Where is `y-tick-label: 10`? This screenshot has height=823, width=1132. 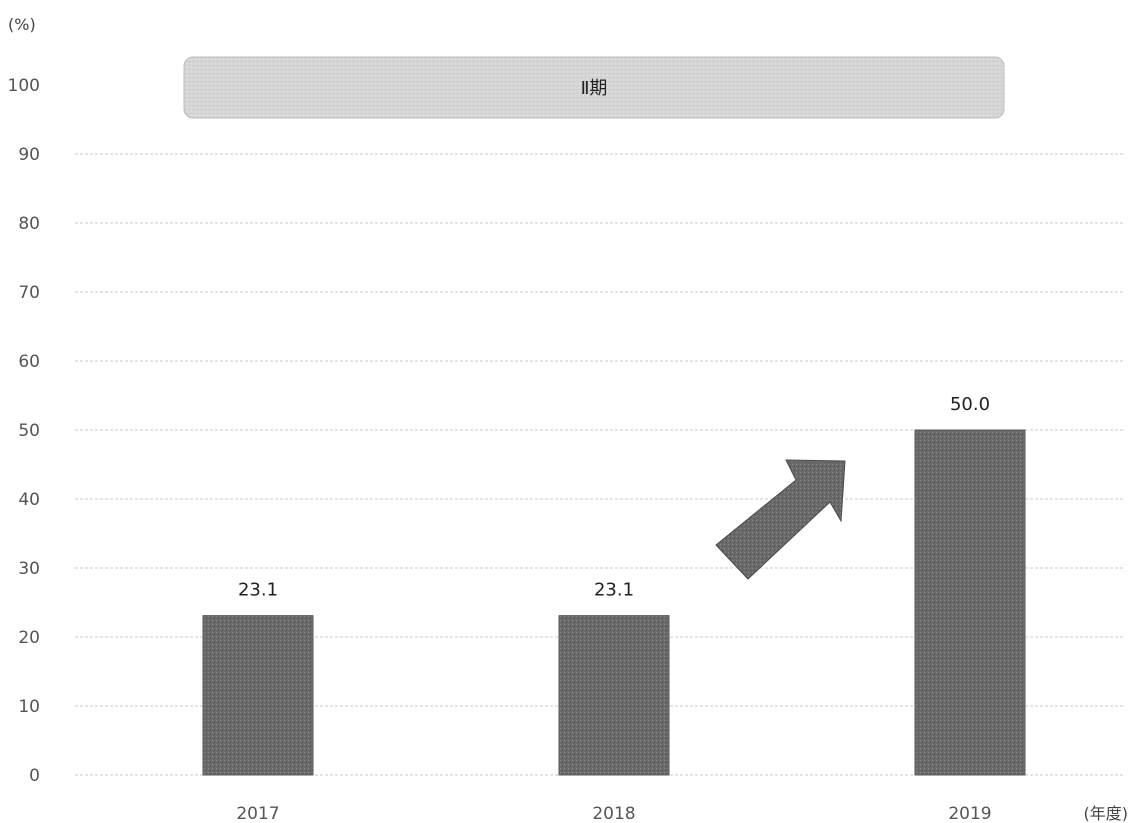 y-tick-label: 10 is located at coordinates (29, 707).